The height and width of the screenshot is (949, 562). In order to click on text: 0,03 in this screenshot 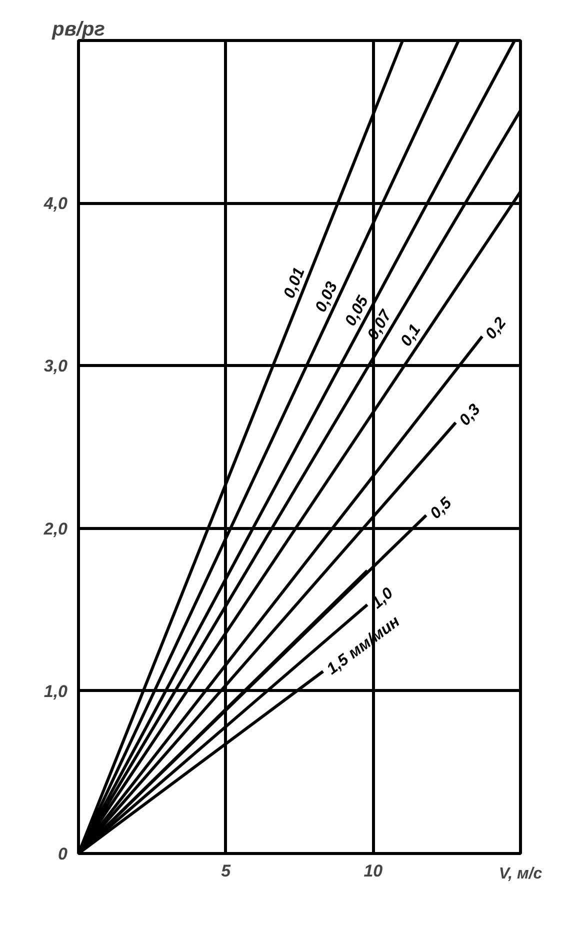, I will do `click(327, 297)`.